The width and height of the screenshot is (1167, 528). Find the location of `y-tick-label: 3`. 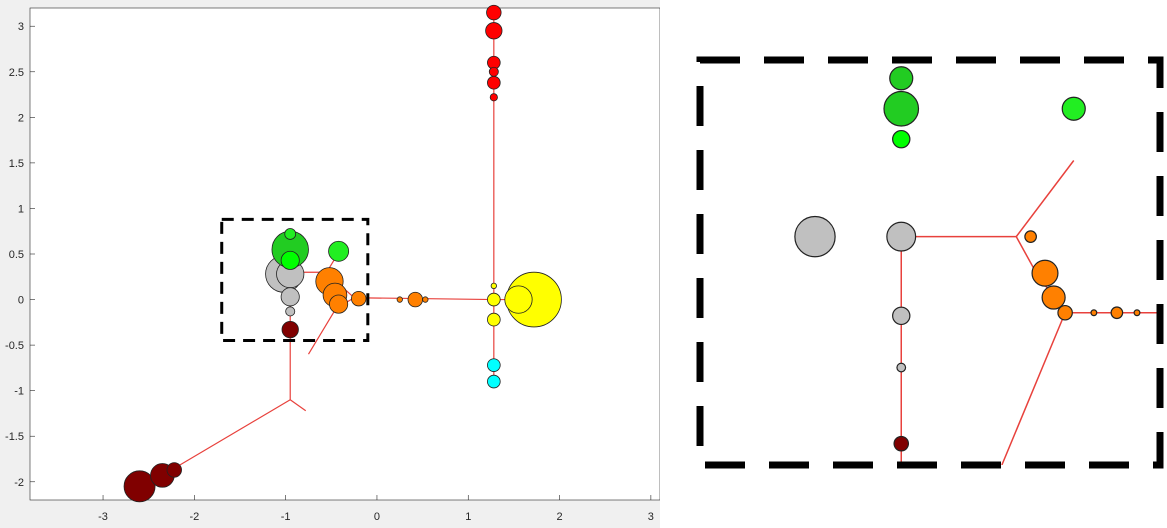

y-tick-label: 3 is located at coordinates (21, 27).